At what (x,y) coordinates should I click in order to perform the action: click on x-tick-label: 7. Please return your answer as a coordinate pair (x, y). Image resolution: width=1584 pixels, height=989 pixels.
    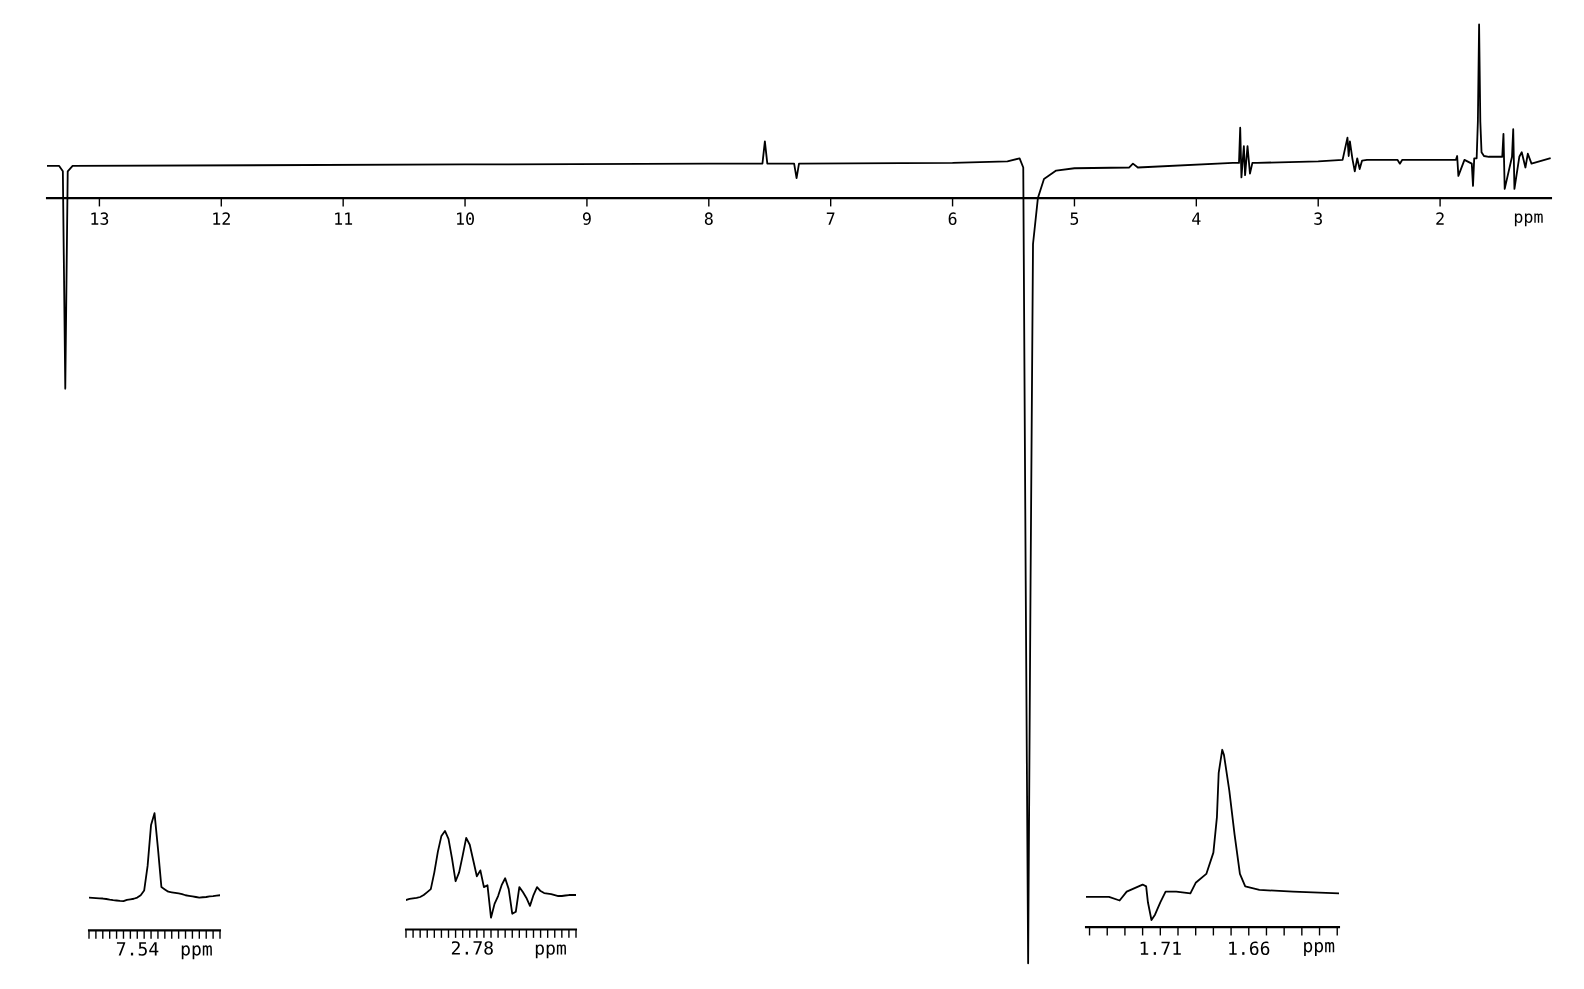
    Looking at the image, I should click on (830, 218).